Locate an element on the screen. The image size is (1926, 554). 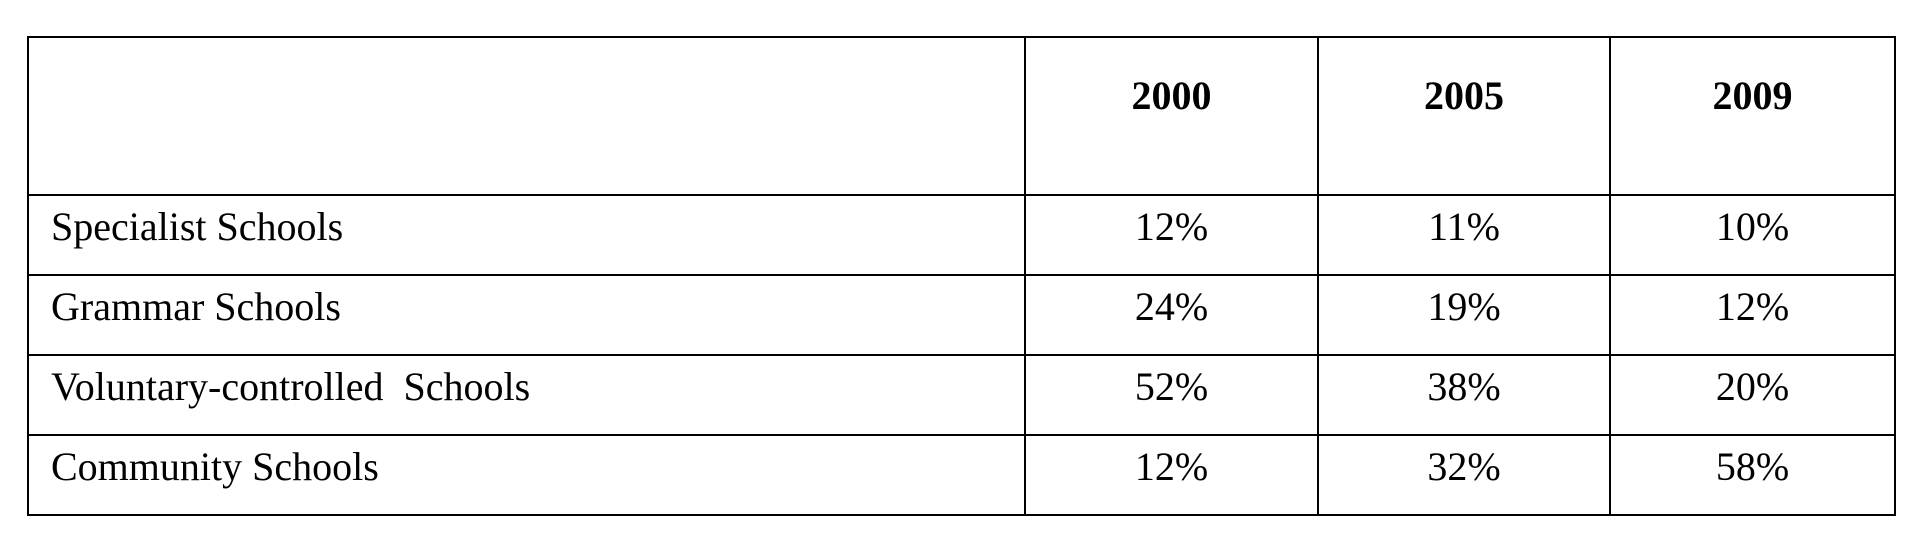
table-cell: 52% is located at coordinates (1171, 395).